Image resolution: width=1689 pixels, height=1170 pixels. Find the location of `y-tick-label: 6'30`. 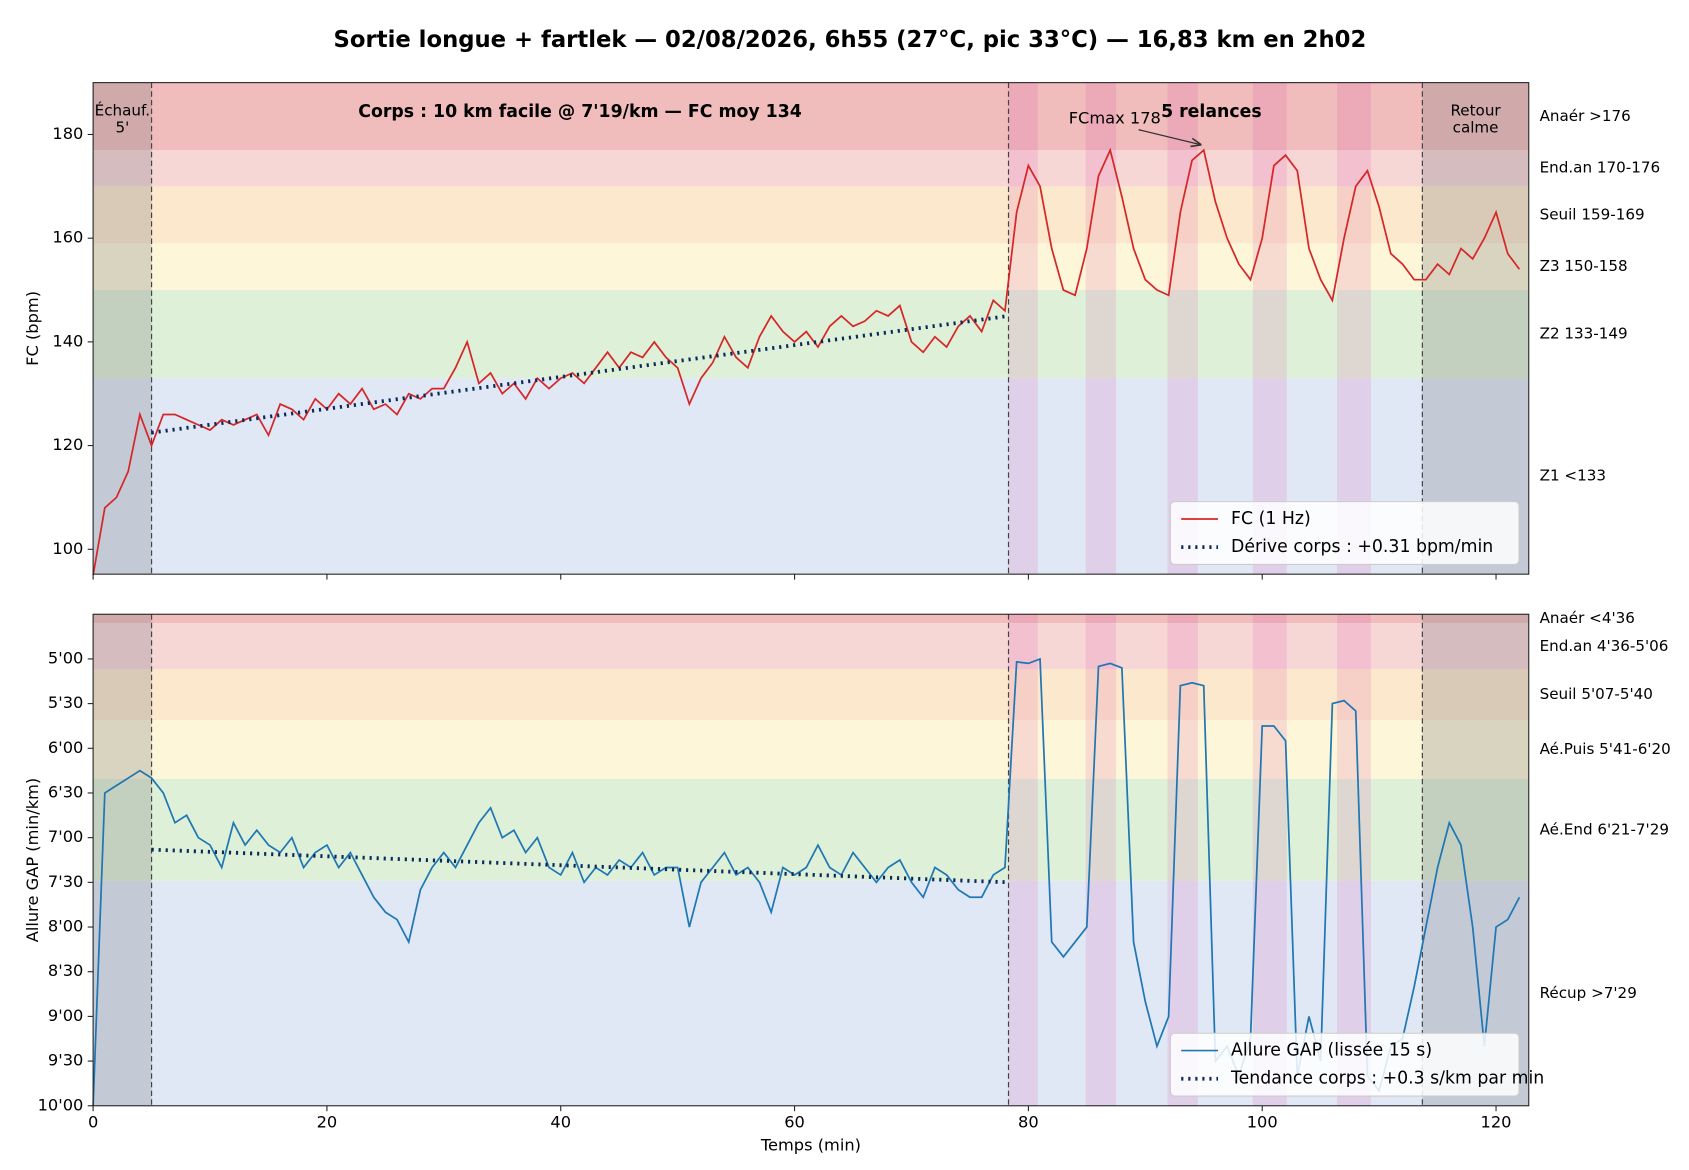

y-tick-label: 6'30 is located at coordinates (65, 791).